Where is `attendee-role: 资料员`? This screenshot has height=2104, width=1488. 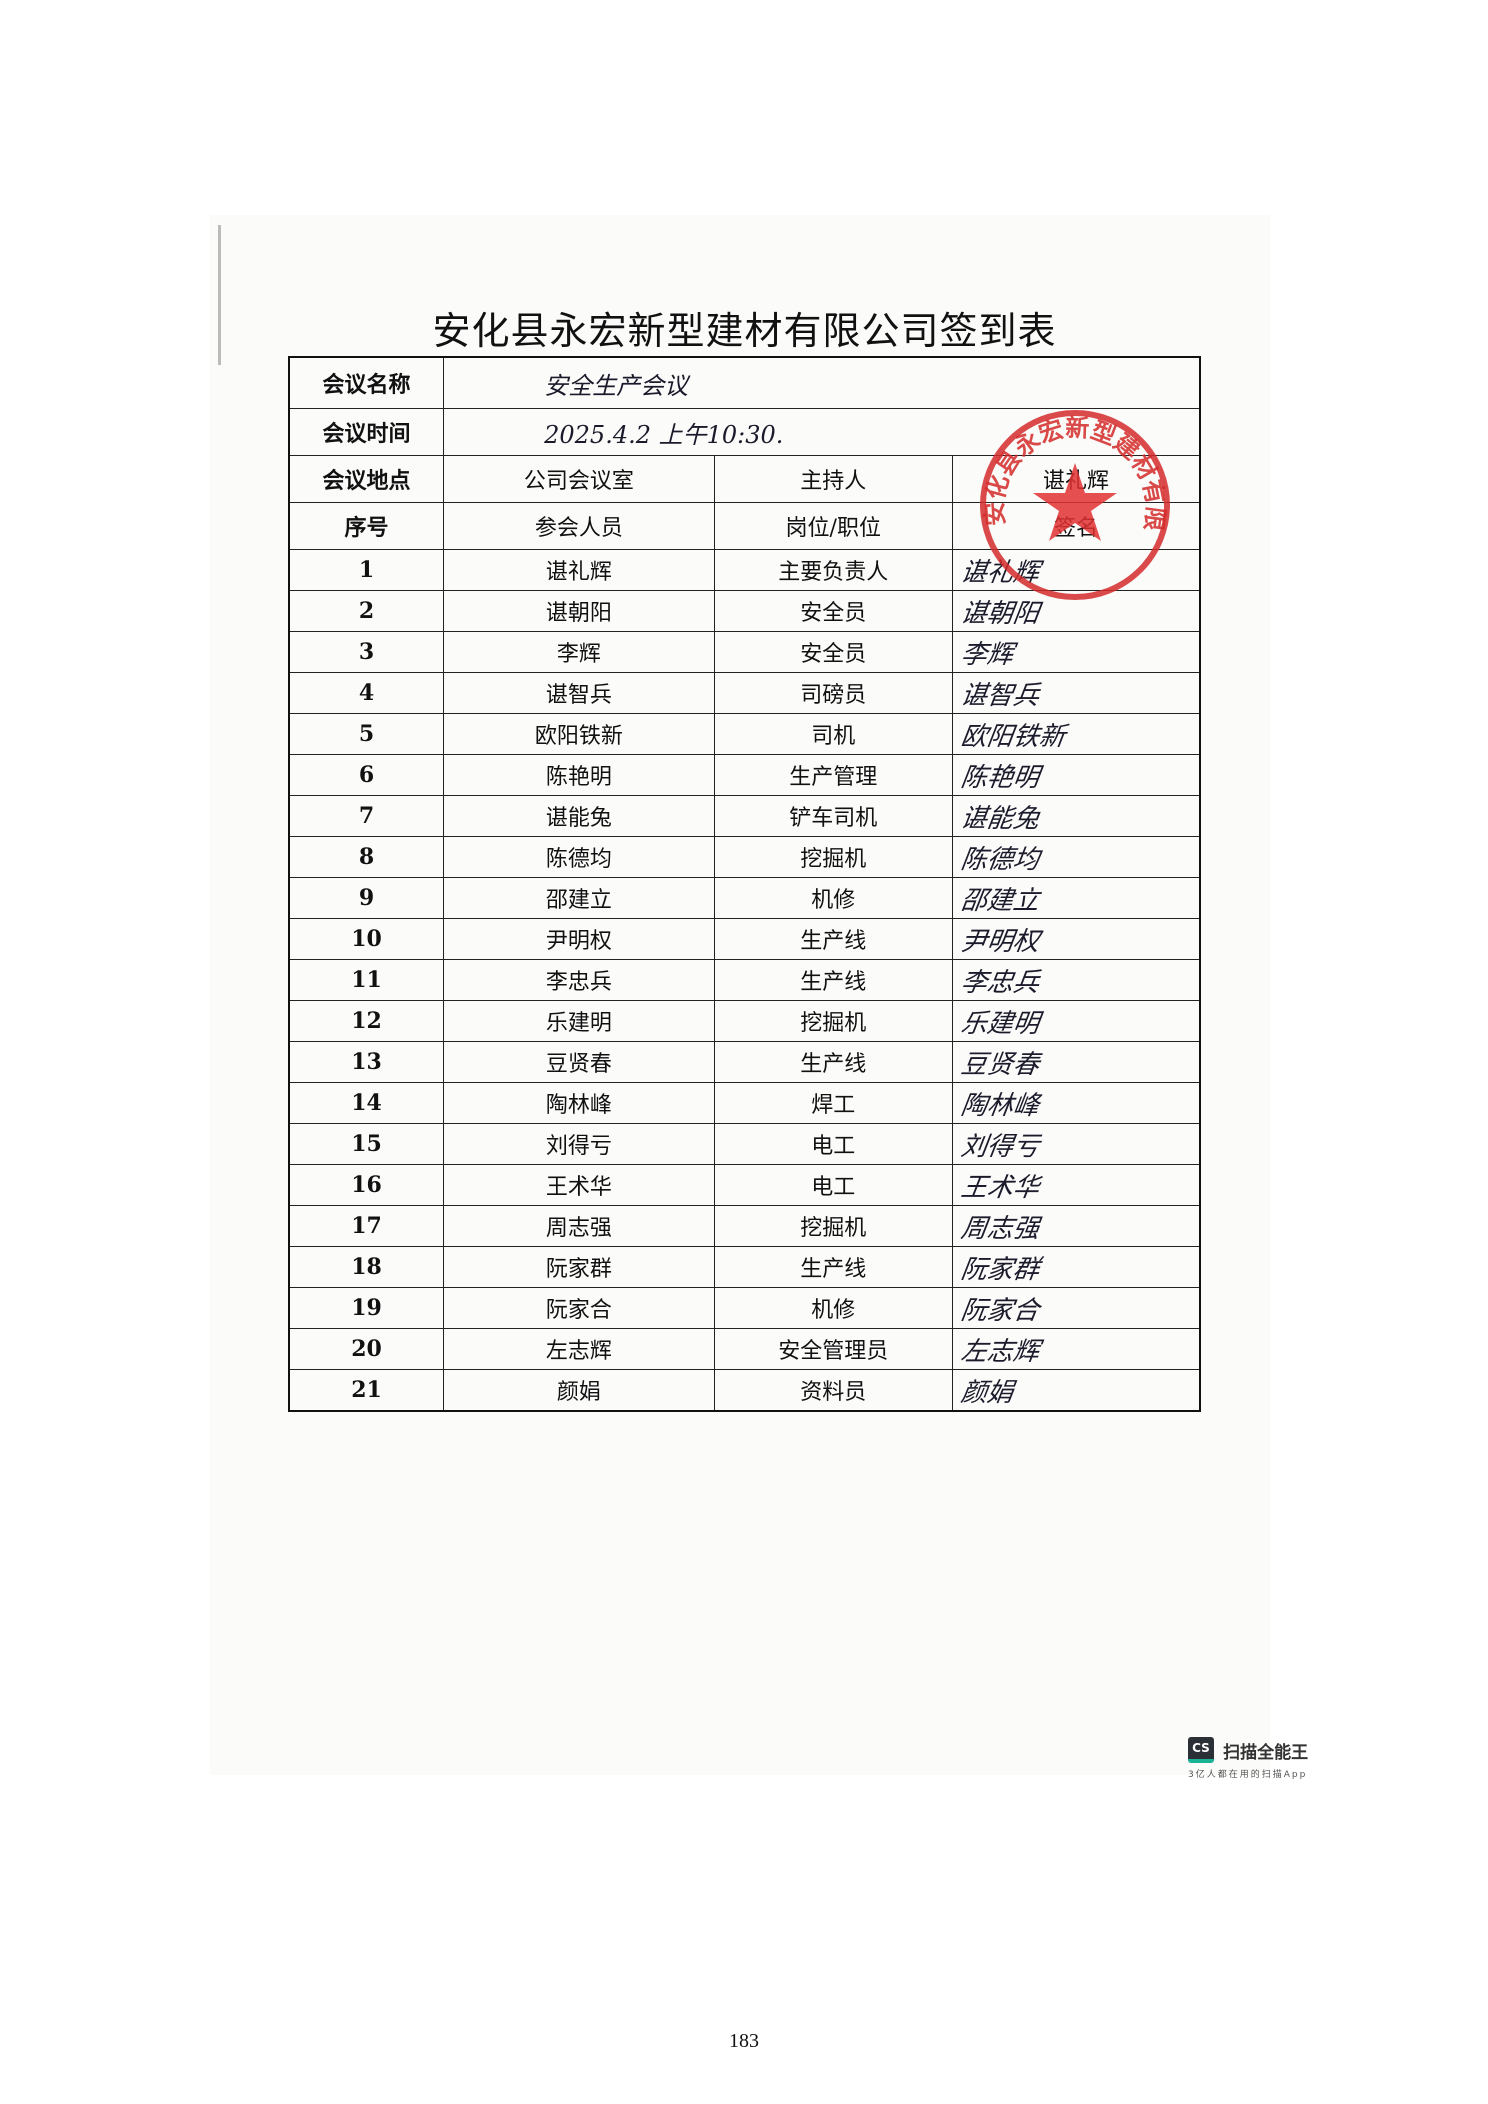 attendee-role: 资料员 is located at coordinates (833, 1390).